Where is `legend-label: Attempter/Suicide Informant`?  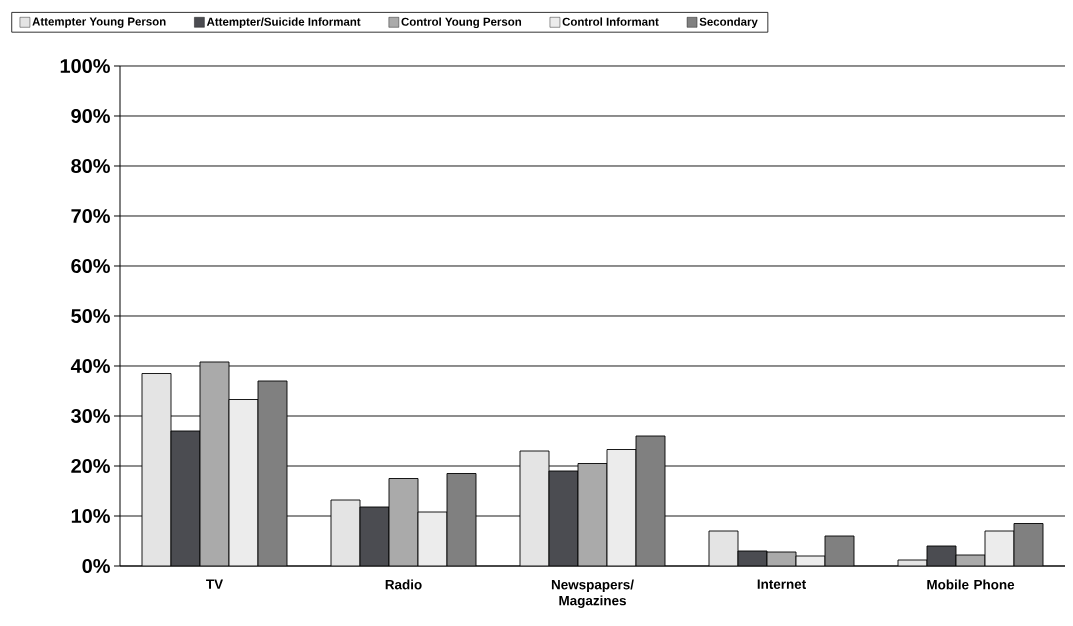
legend-label: Attempter/Suicide Informant is located at coordinates (283, 23).